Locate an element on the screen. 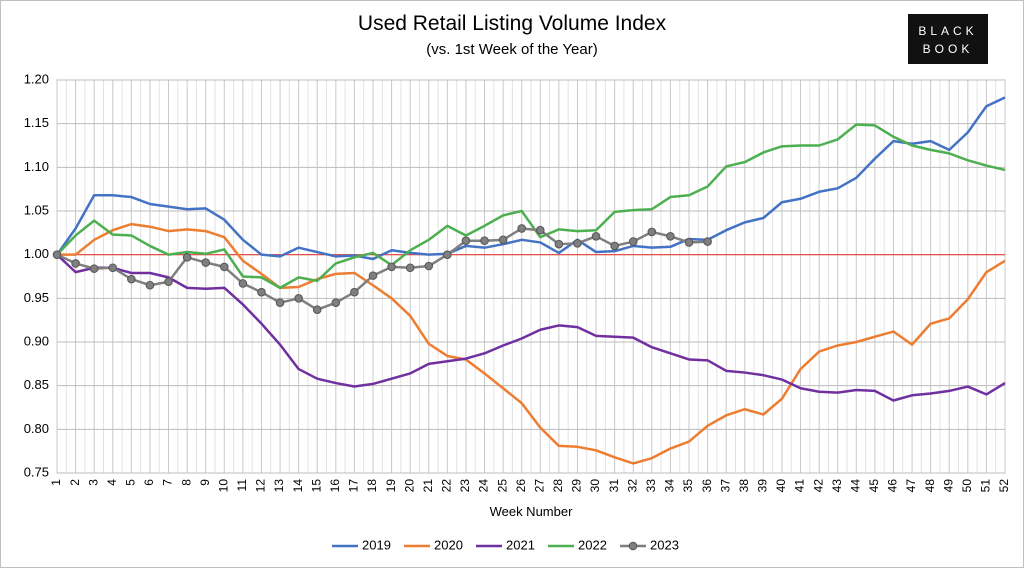 The image size is (1024, 573). x-tick-label: 16 is located at coordinates (335, 486).